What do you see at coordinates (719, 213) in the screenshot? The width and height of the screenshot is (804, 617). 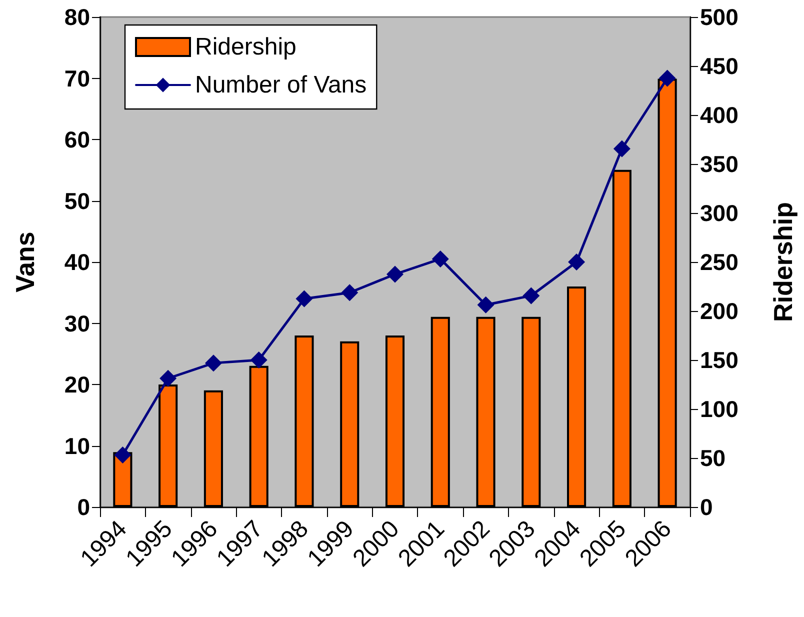 I see `y2-tick-label: 300` at bounding box center [719, 213].